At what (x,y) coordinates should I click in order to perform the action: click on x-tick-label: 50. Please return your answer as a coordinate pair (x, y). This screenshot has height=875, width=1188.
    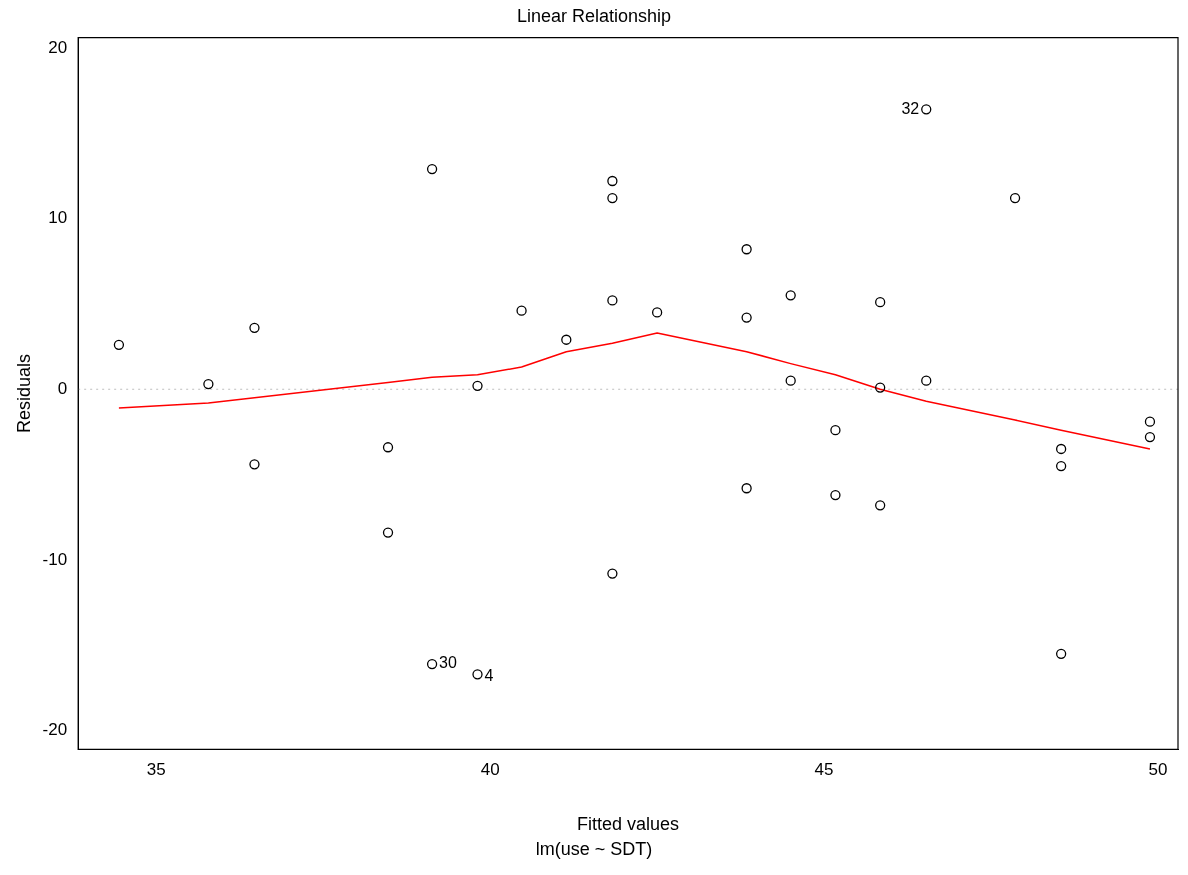
    Looking at the image, I should click on (1158, 770).